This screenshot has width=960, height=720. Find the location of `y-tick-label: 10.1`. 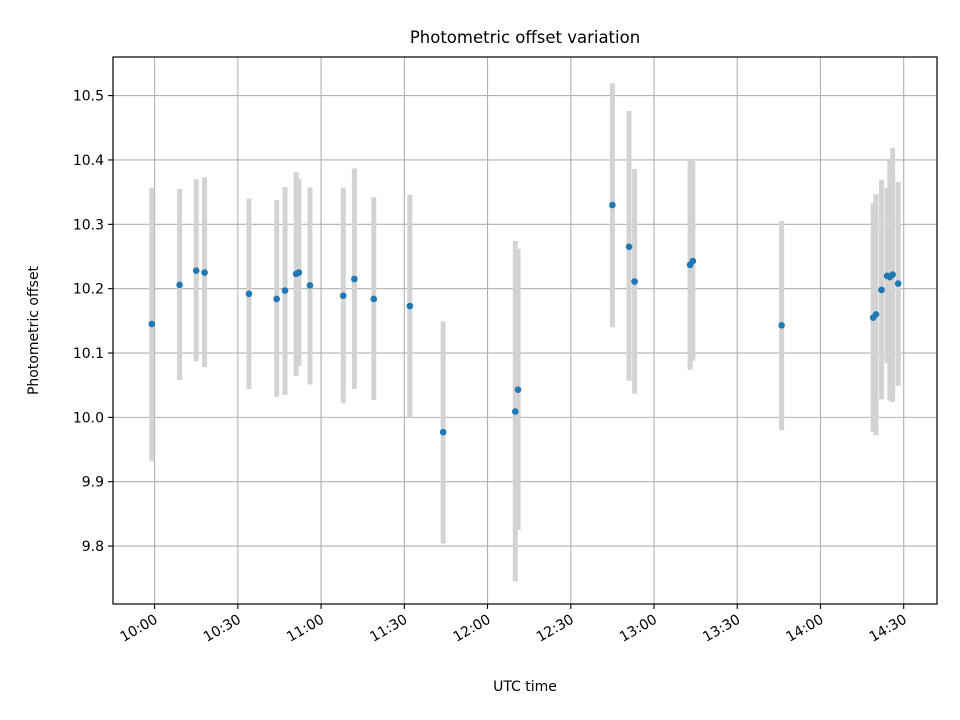

y-tick-label: 10.1 is located at coordinates (88, 354).